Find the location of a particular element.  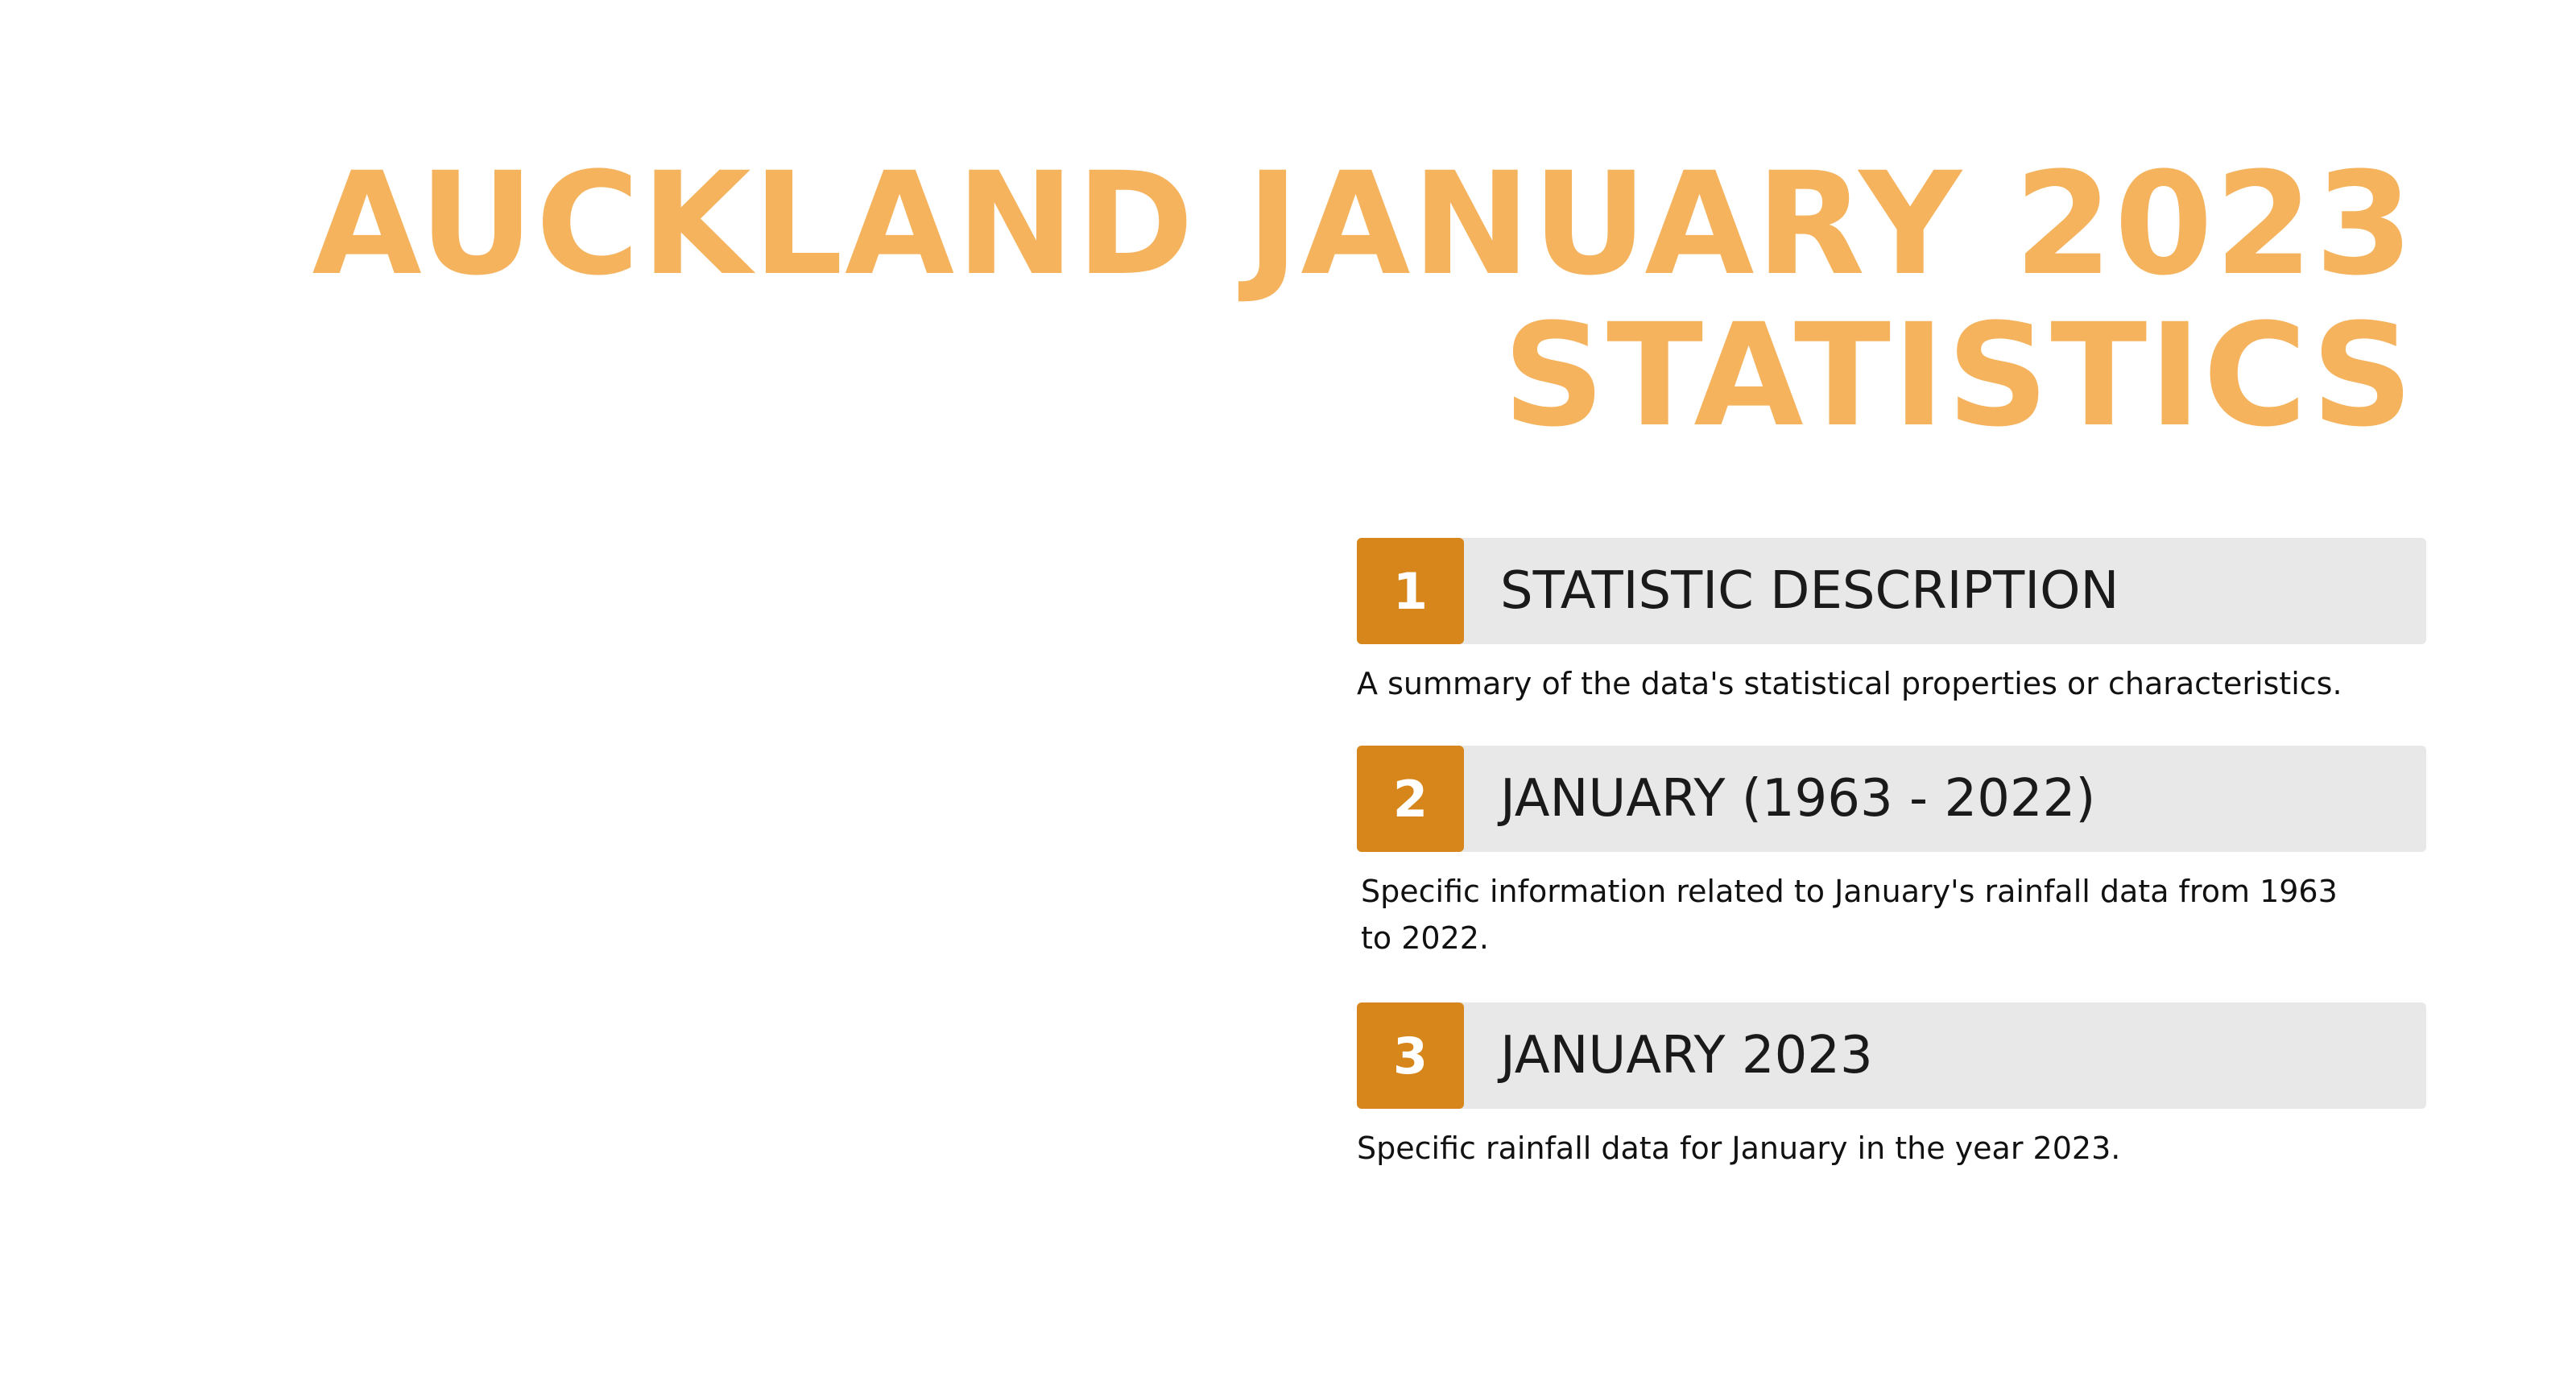

item-heading: JANUARY (1963 - 2022) is located at coordinates (1798, 799).